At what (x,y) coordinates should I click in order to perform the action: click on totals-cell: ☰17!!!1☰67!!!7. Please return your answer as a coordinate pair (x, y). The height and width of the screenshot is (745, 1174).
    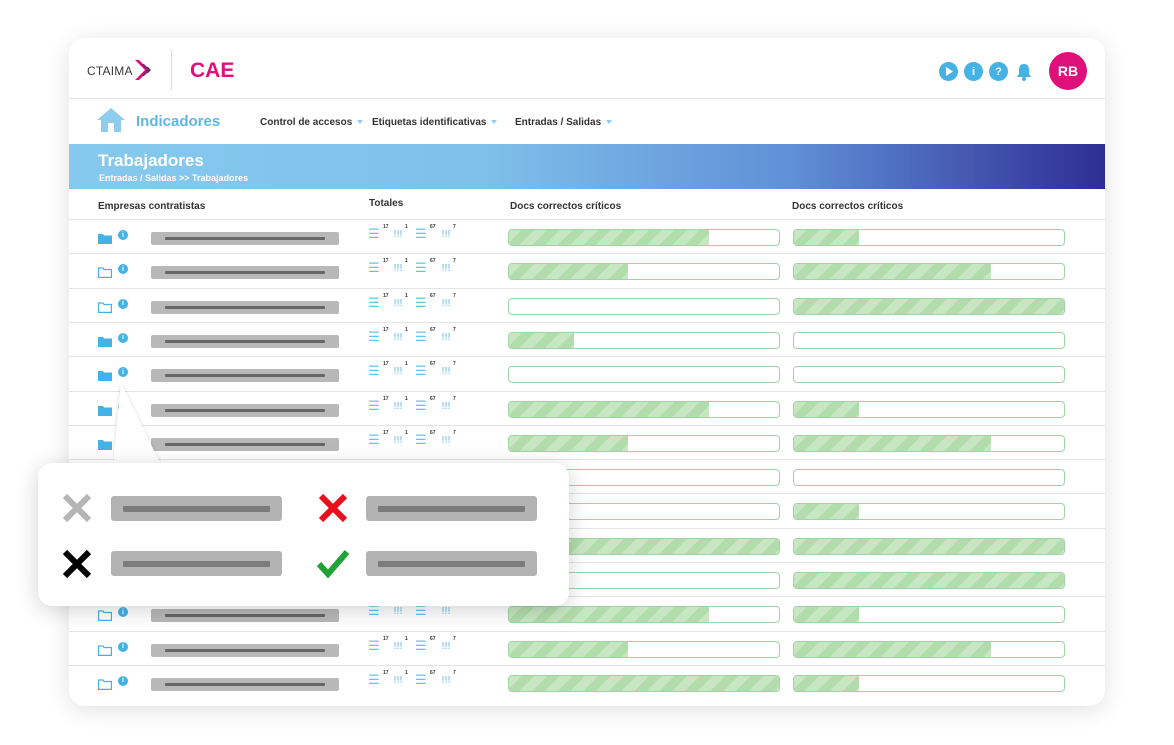
    Looking at the image, I should click on (416, 302).